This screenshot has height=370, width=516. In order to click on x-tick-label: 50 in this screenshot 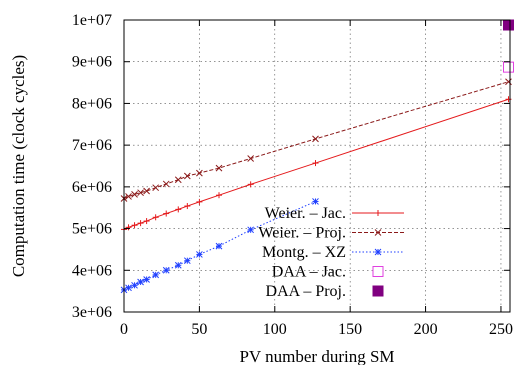, I will do `click(199, 329)`.